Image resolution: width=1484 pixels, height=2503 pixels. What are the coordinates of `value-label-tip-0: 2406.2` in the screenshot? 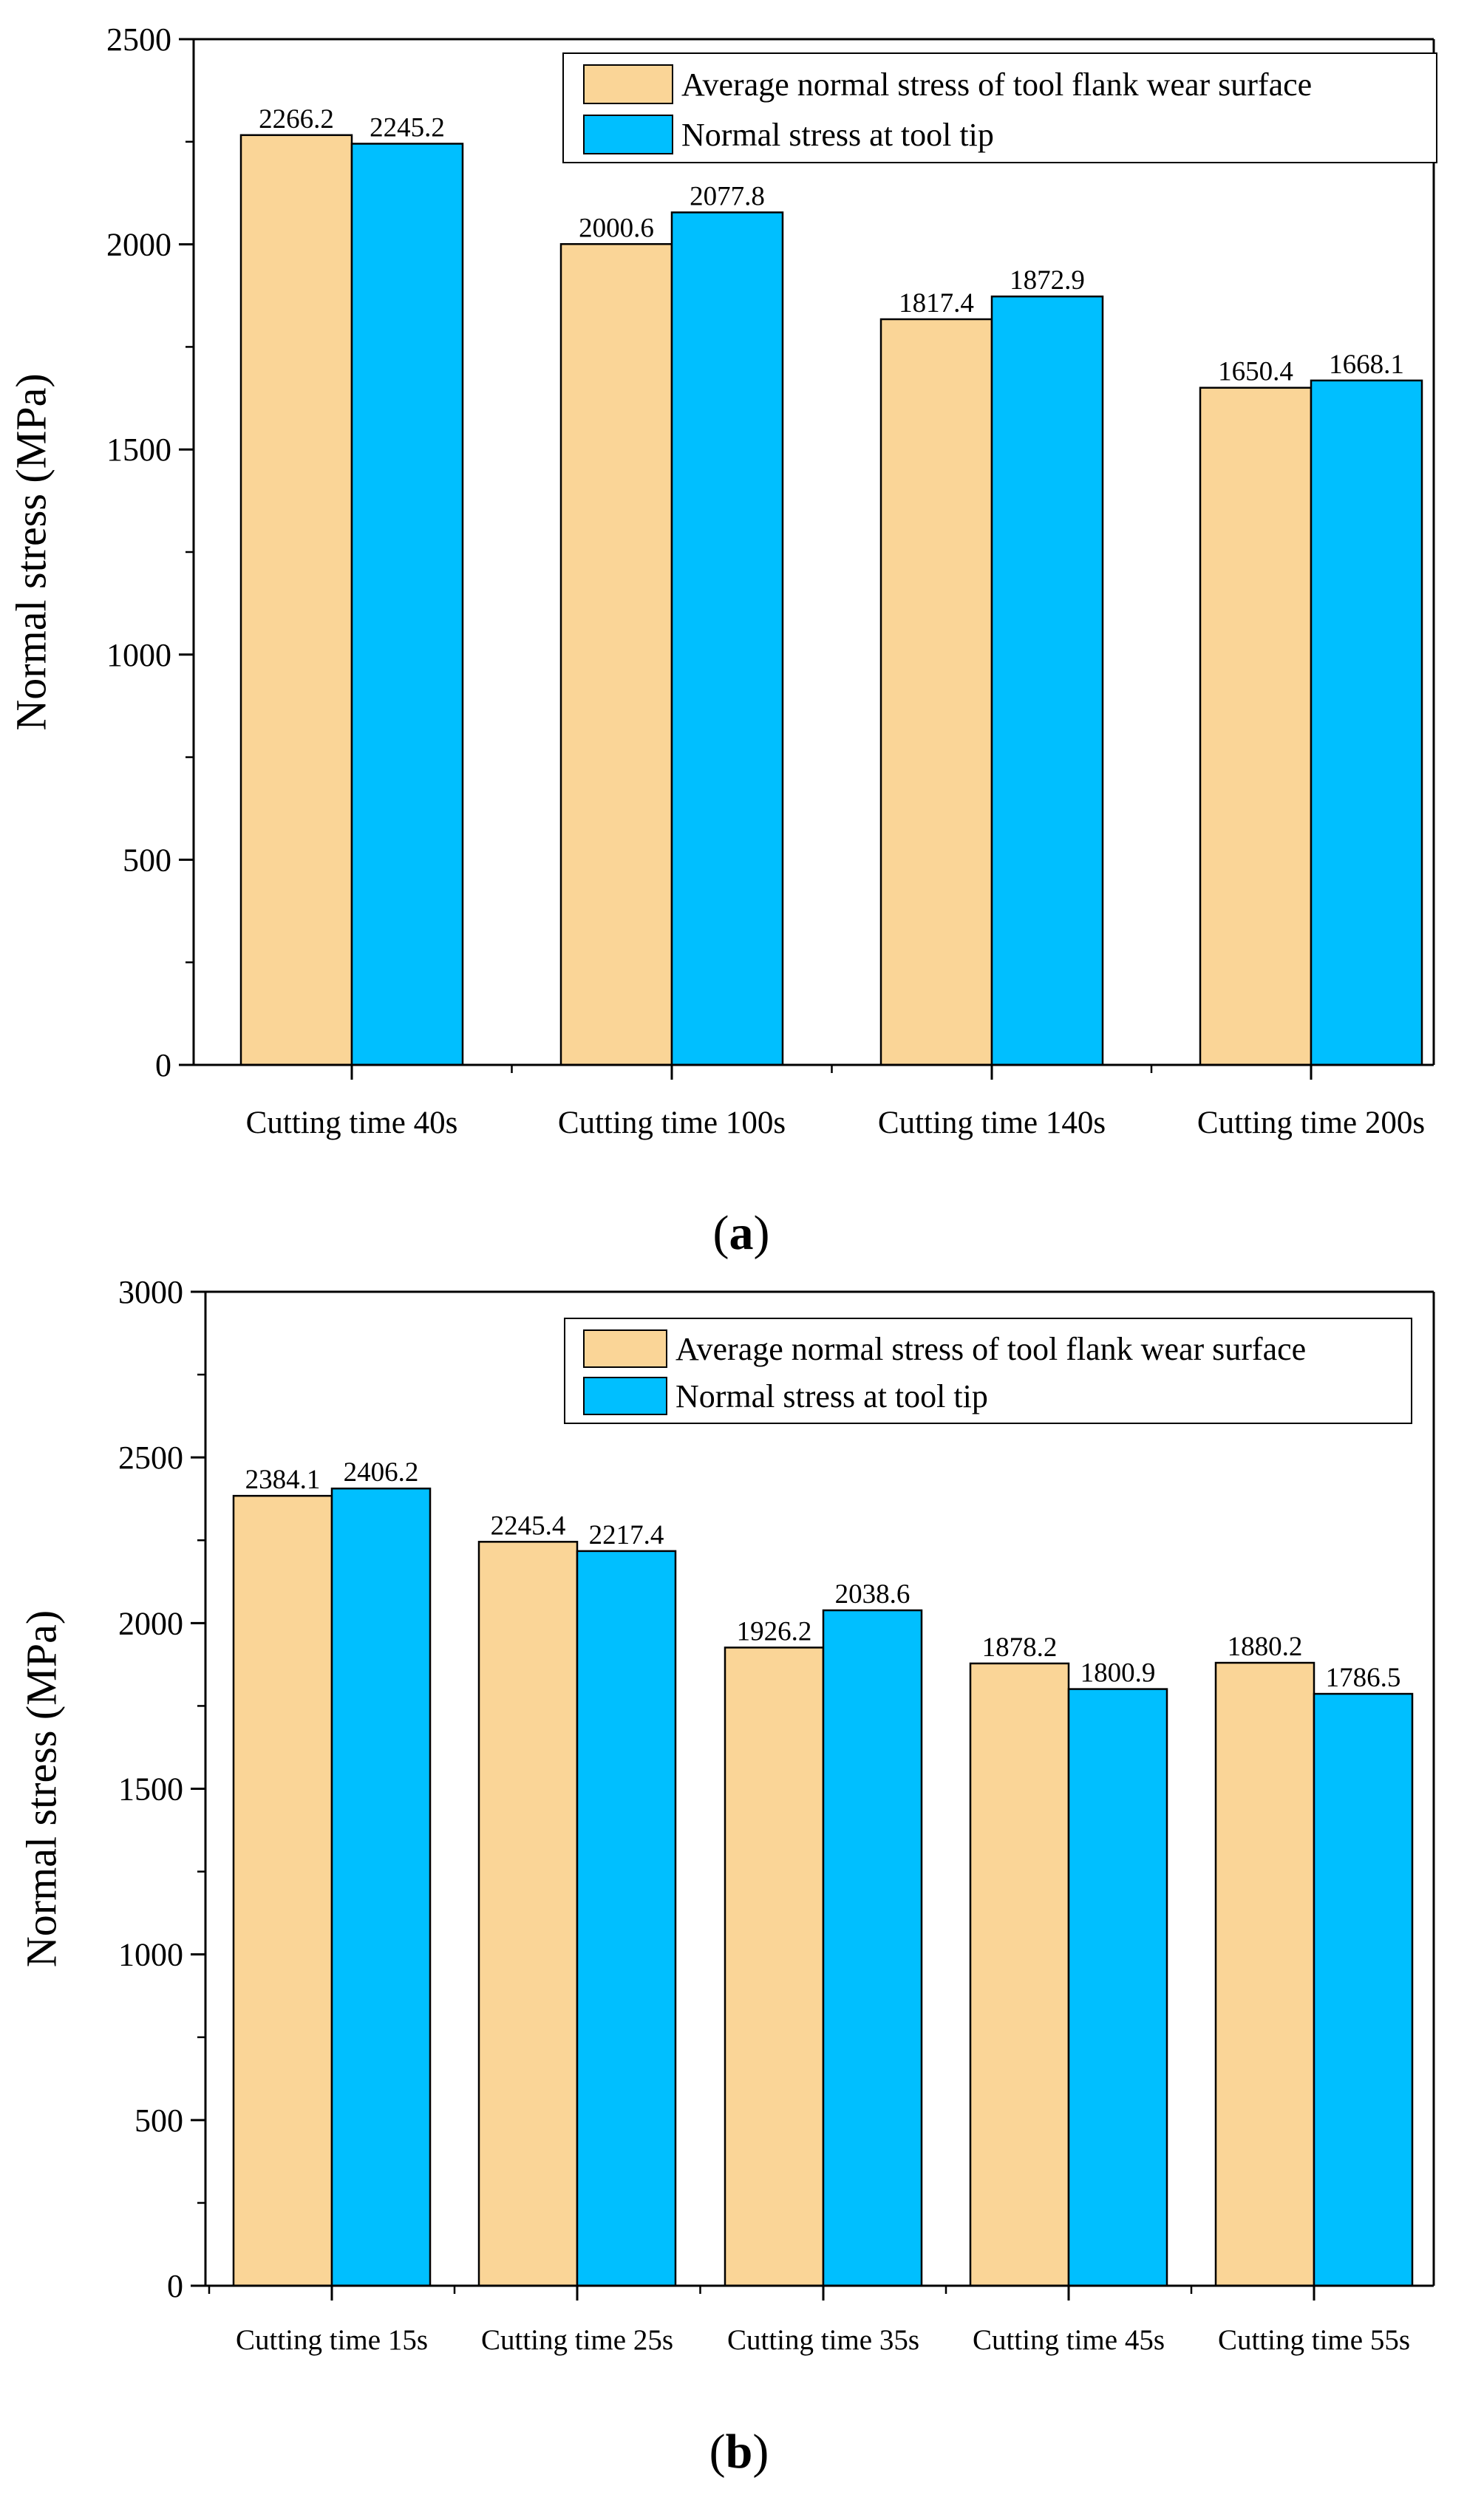 It's located at (382, 1472).